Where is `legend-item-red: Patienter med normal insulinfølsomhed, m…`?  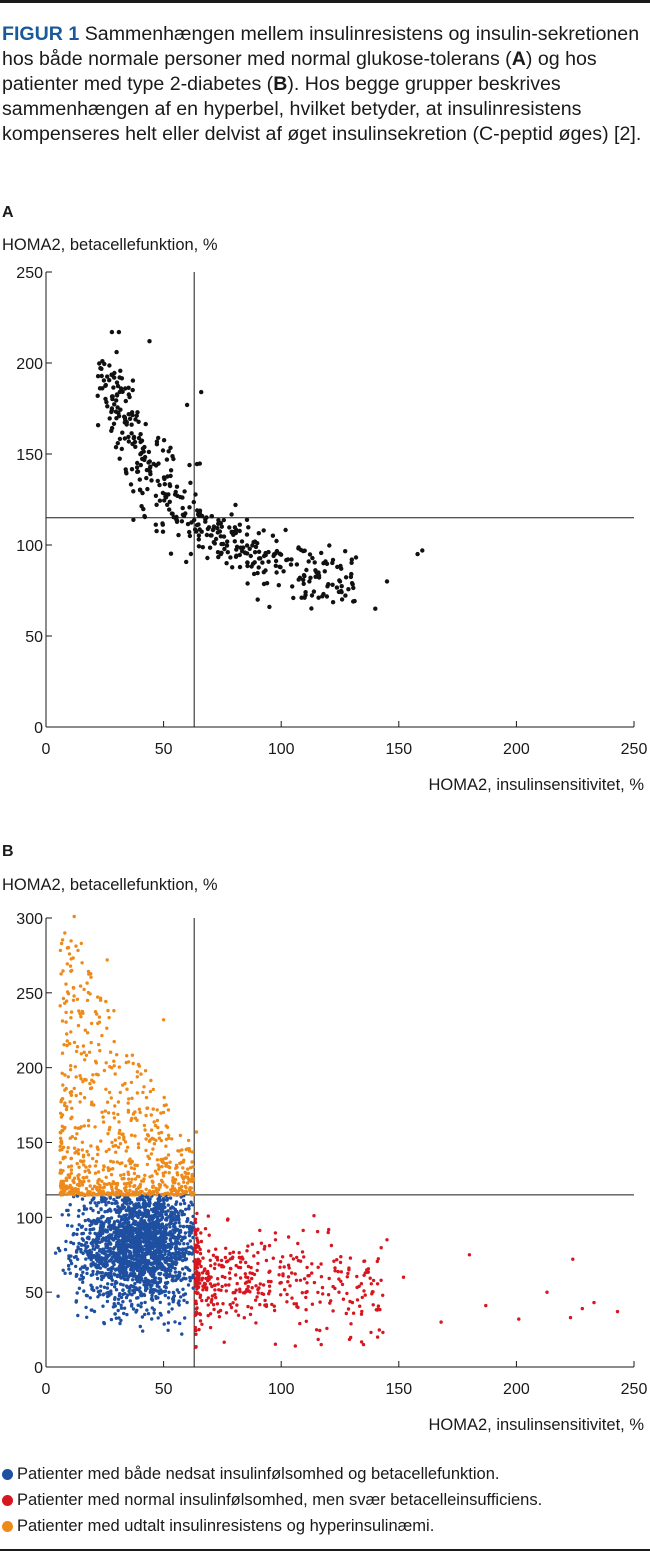 legend-item-red: Patienter med normal insulinfølsomhed, m… is located at coordinates (325, 1500).